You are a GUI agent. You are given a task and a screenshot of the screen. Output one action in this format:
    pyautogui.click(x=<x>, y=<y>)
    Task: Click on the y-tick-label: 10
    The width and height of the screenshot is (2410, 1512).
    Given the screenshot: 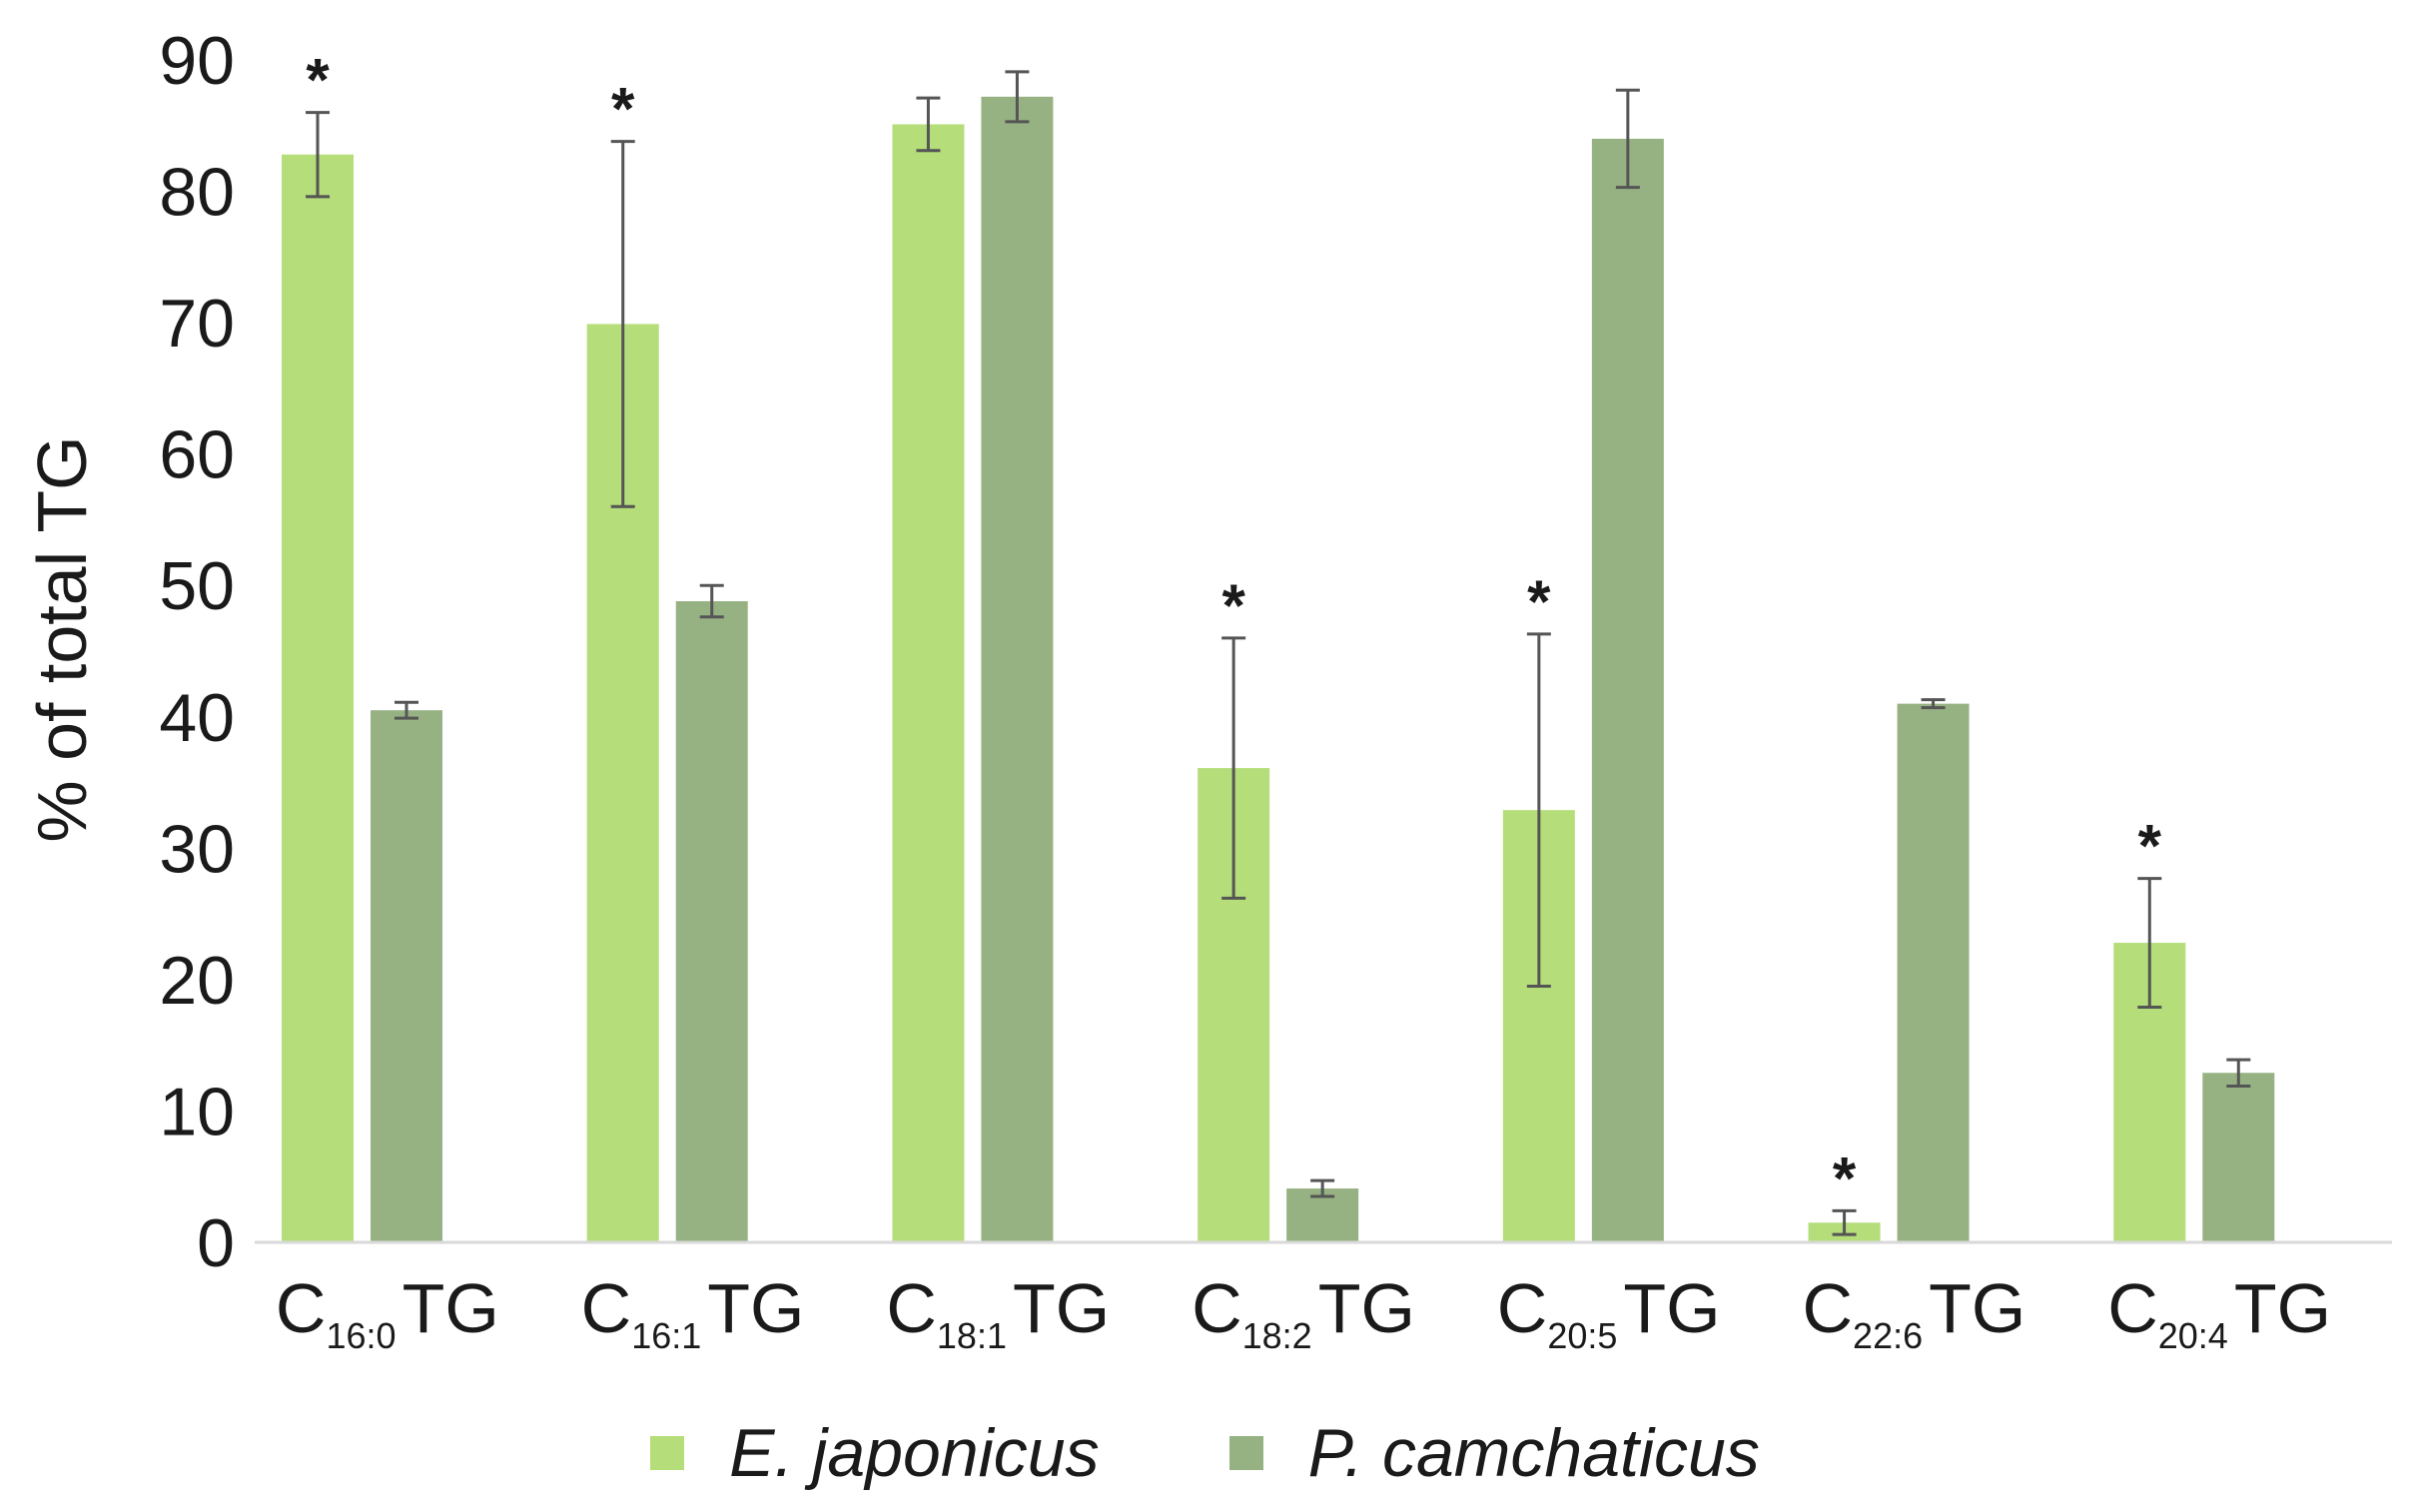 What is the action you would take?
    pyautogui.click(x=197, y=1111)
    